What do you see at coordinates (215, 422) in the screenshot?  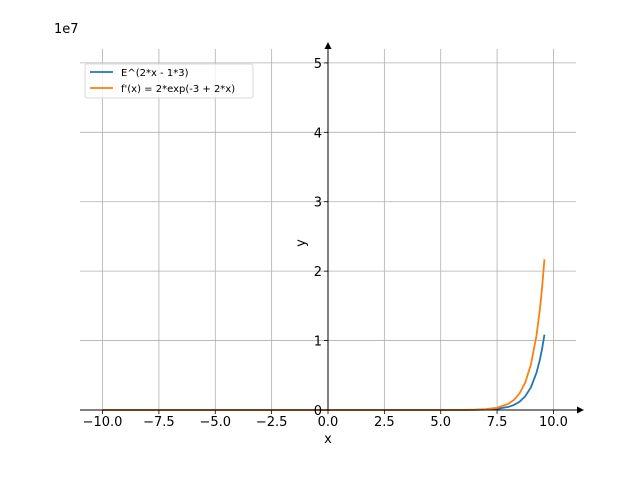 I see `x-tick-label-2: −5.0` at bounding box center [215, 422].